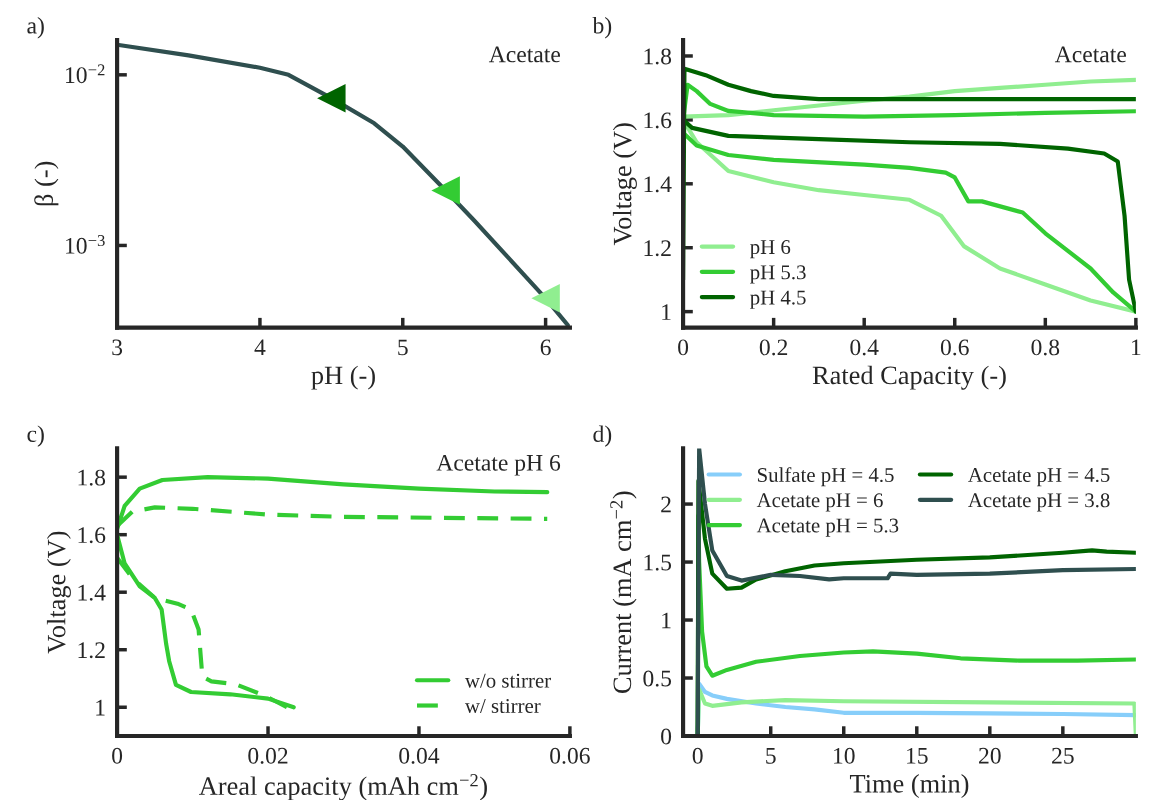  What do you see at coordinates (35, 27) in the screenshot?
I see `text: a)` at bounding box center [35, 27].